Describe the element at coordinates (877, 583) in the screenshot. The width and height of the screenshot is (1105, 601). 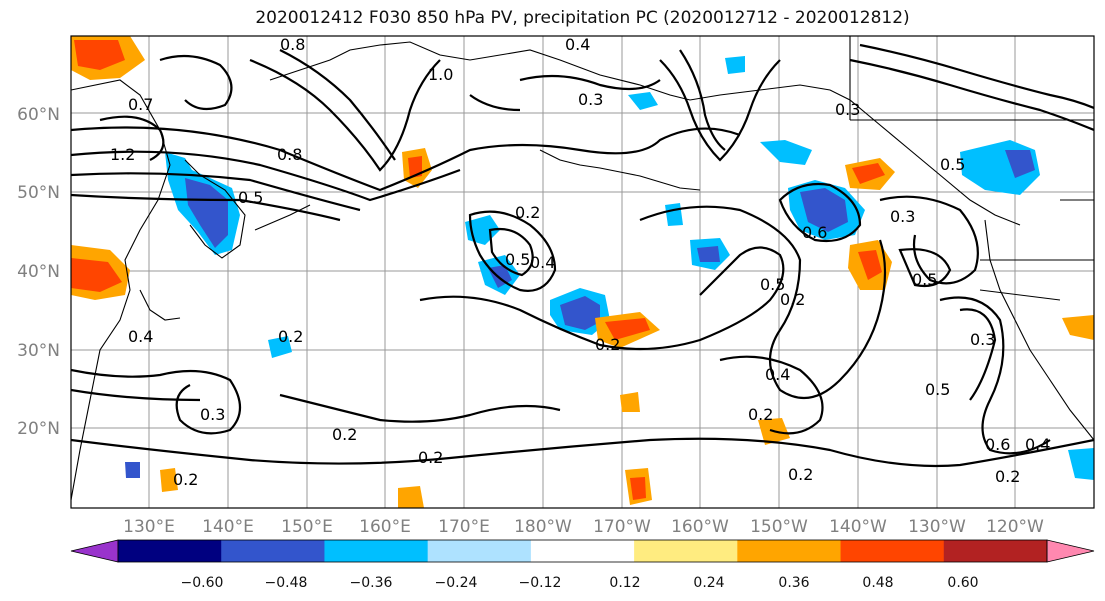
I see `colorbar-tick-label: 0.48` at that location.